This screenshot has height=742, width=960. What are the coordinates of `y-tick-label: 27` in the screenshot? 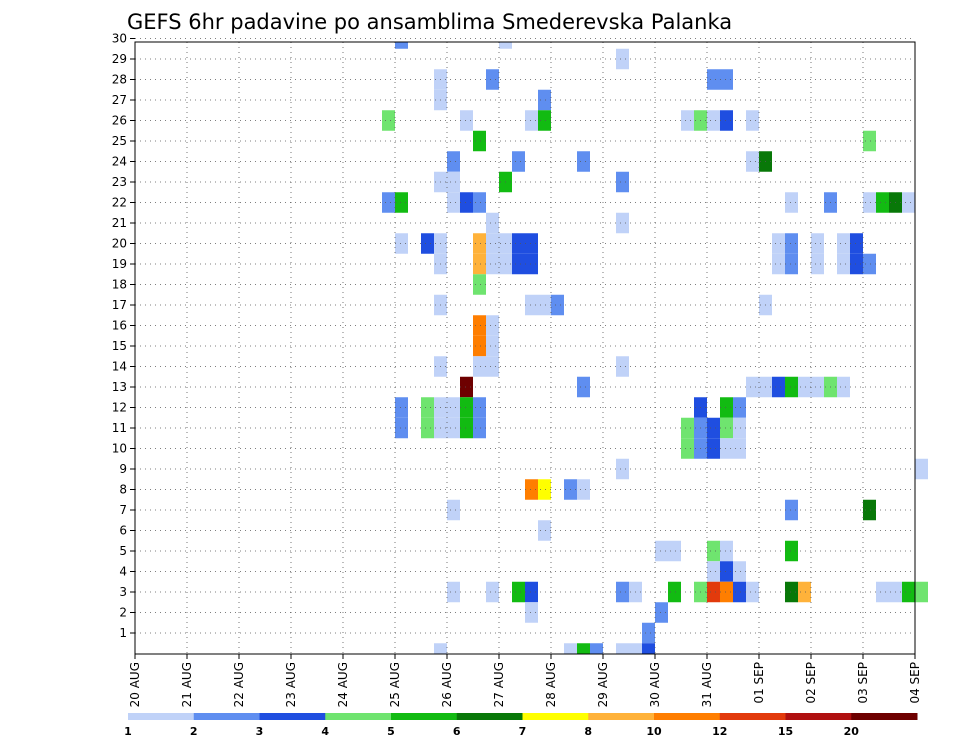 It's located at (119, 100).